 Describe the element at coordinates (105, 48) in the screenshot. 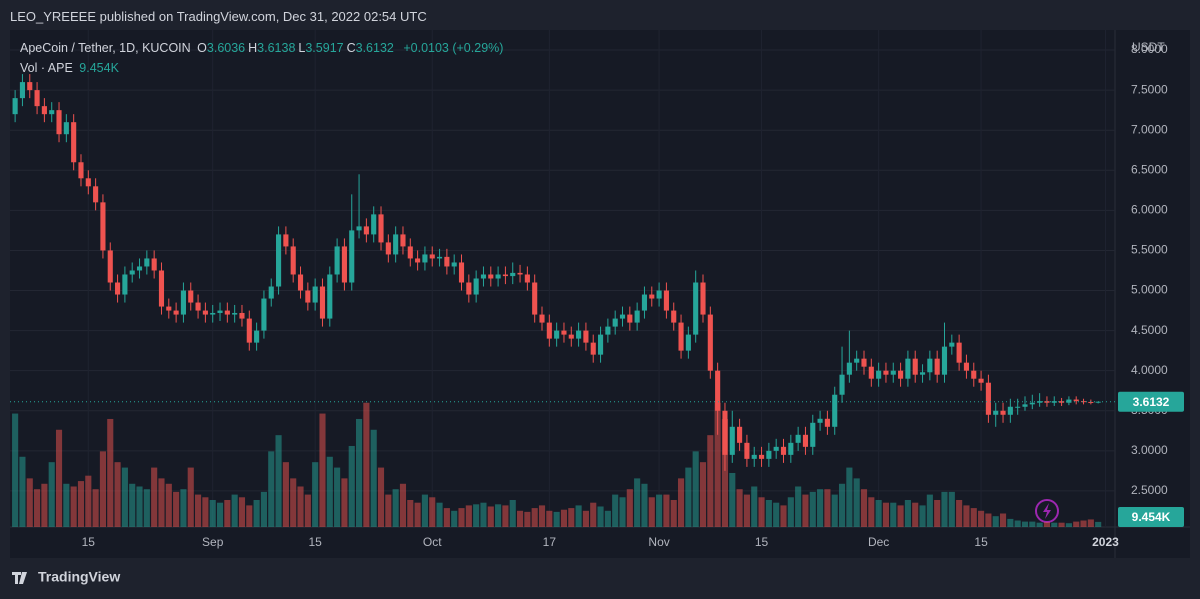

I see `symbol: ApeCoin / Tether, 1D, KUCOIN` at that location.